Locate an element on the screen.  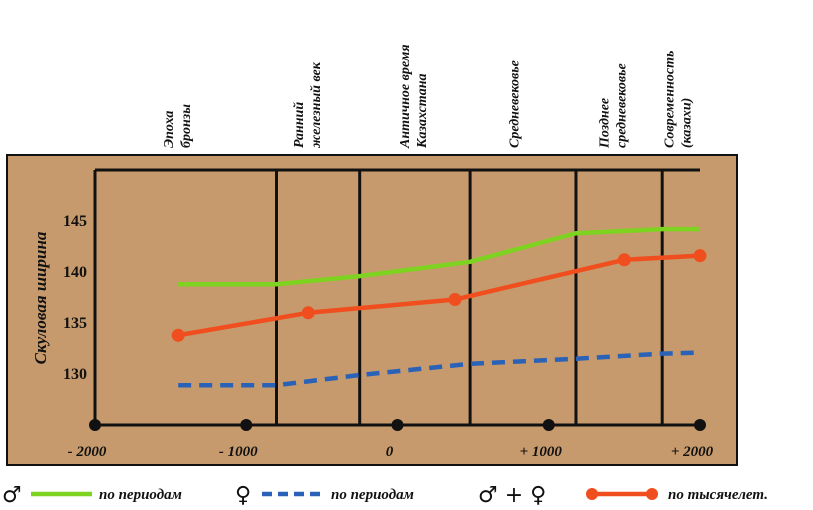
period-label: Ранний is located at coordinates (299, 125).